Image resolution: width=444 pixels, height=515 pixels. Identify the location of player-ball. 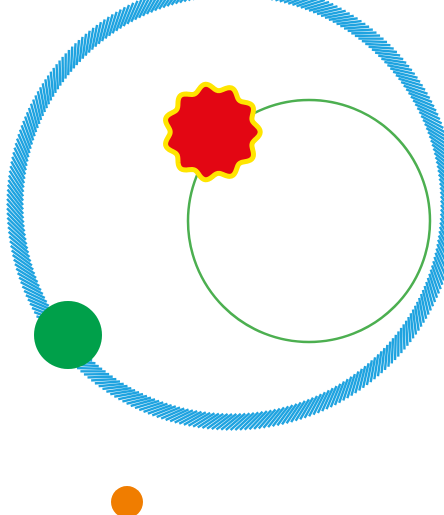
(68, 335).